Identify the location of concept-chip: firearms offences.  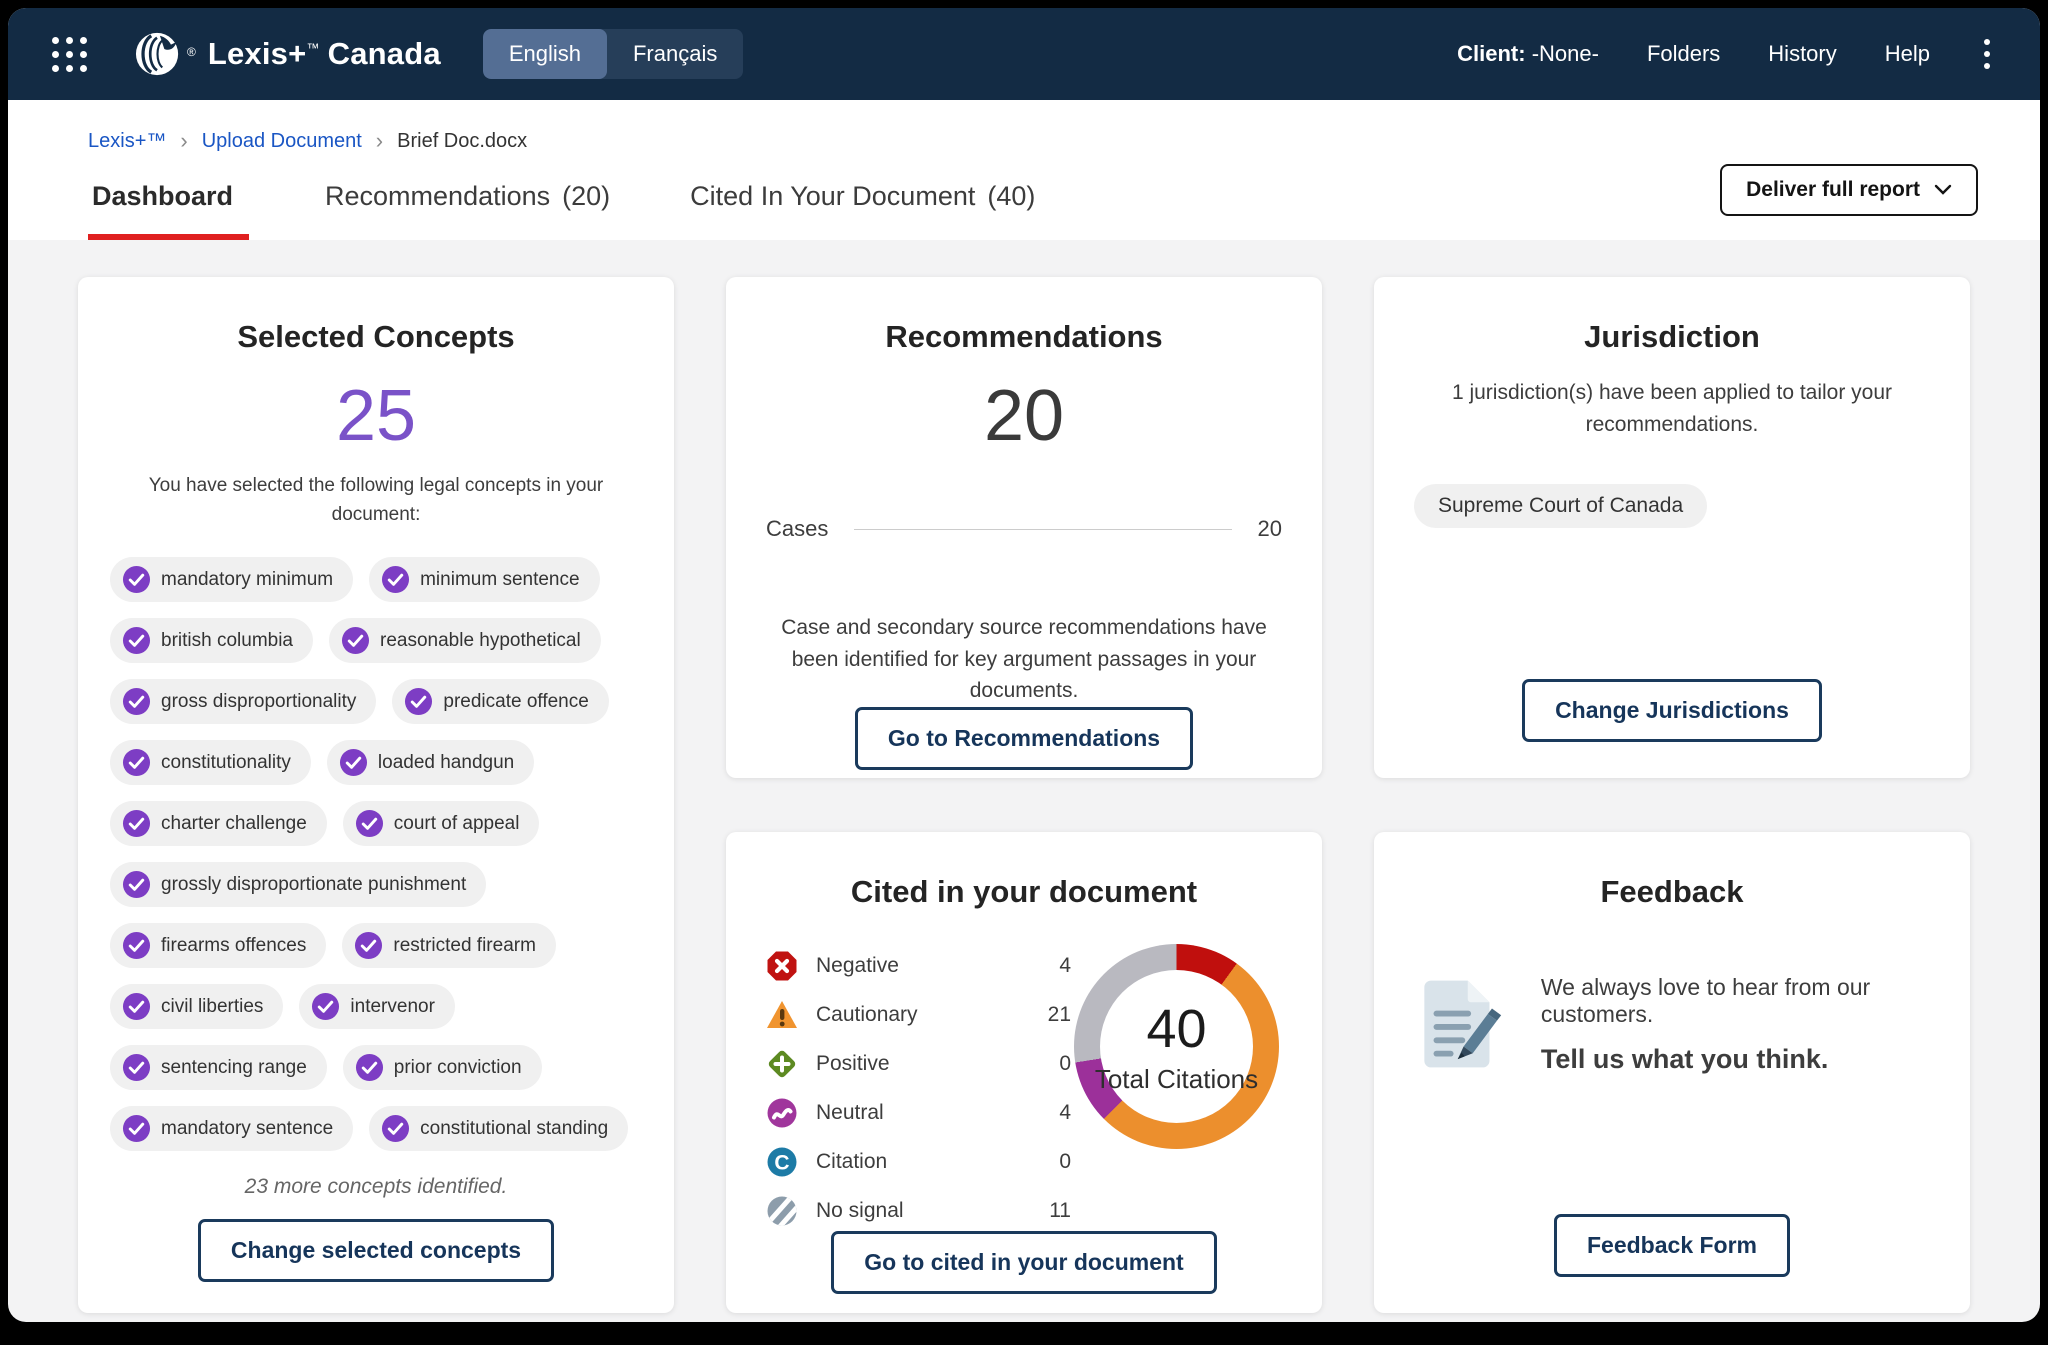
(218, 946).